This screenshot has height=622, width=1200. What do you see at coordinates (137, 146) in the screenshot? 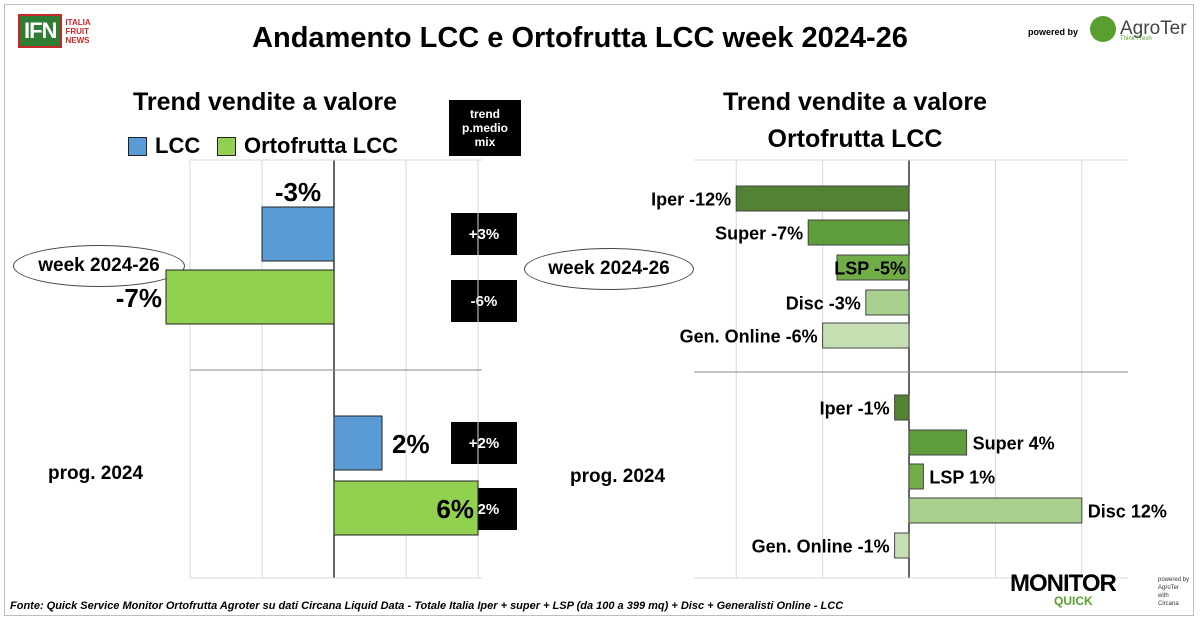
I see `legend-lcc-swatch` at bounding box center [137, 146].